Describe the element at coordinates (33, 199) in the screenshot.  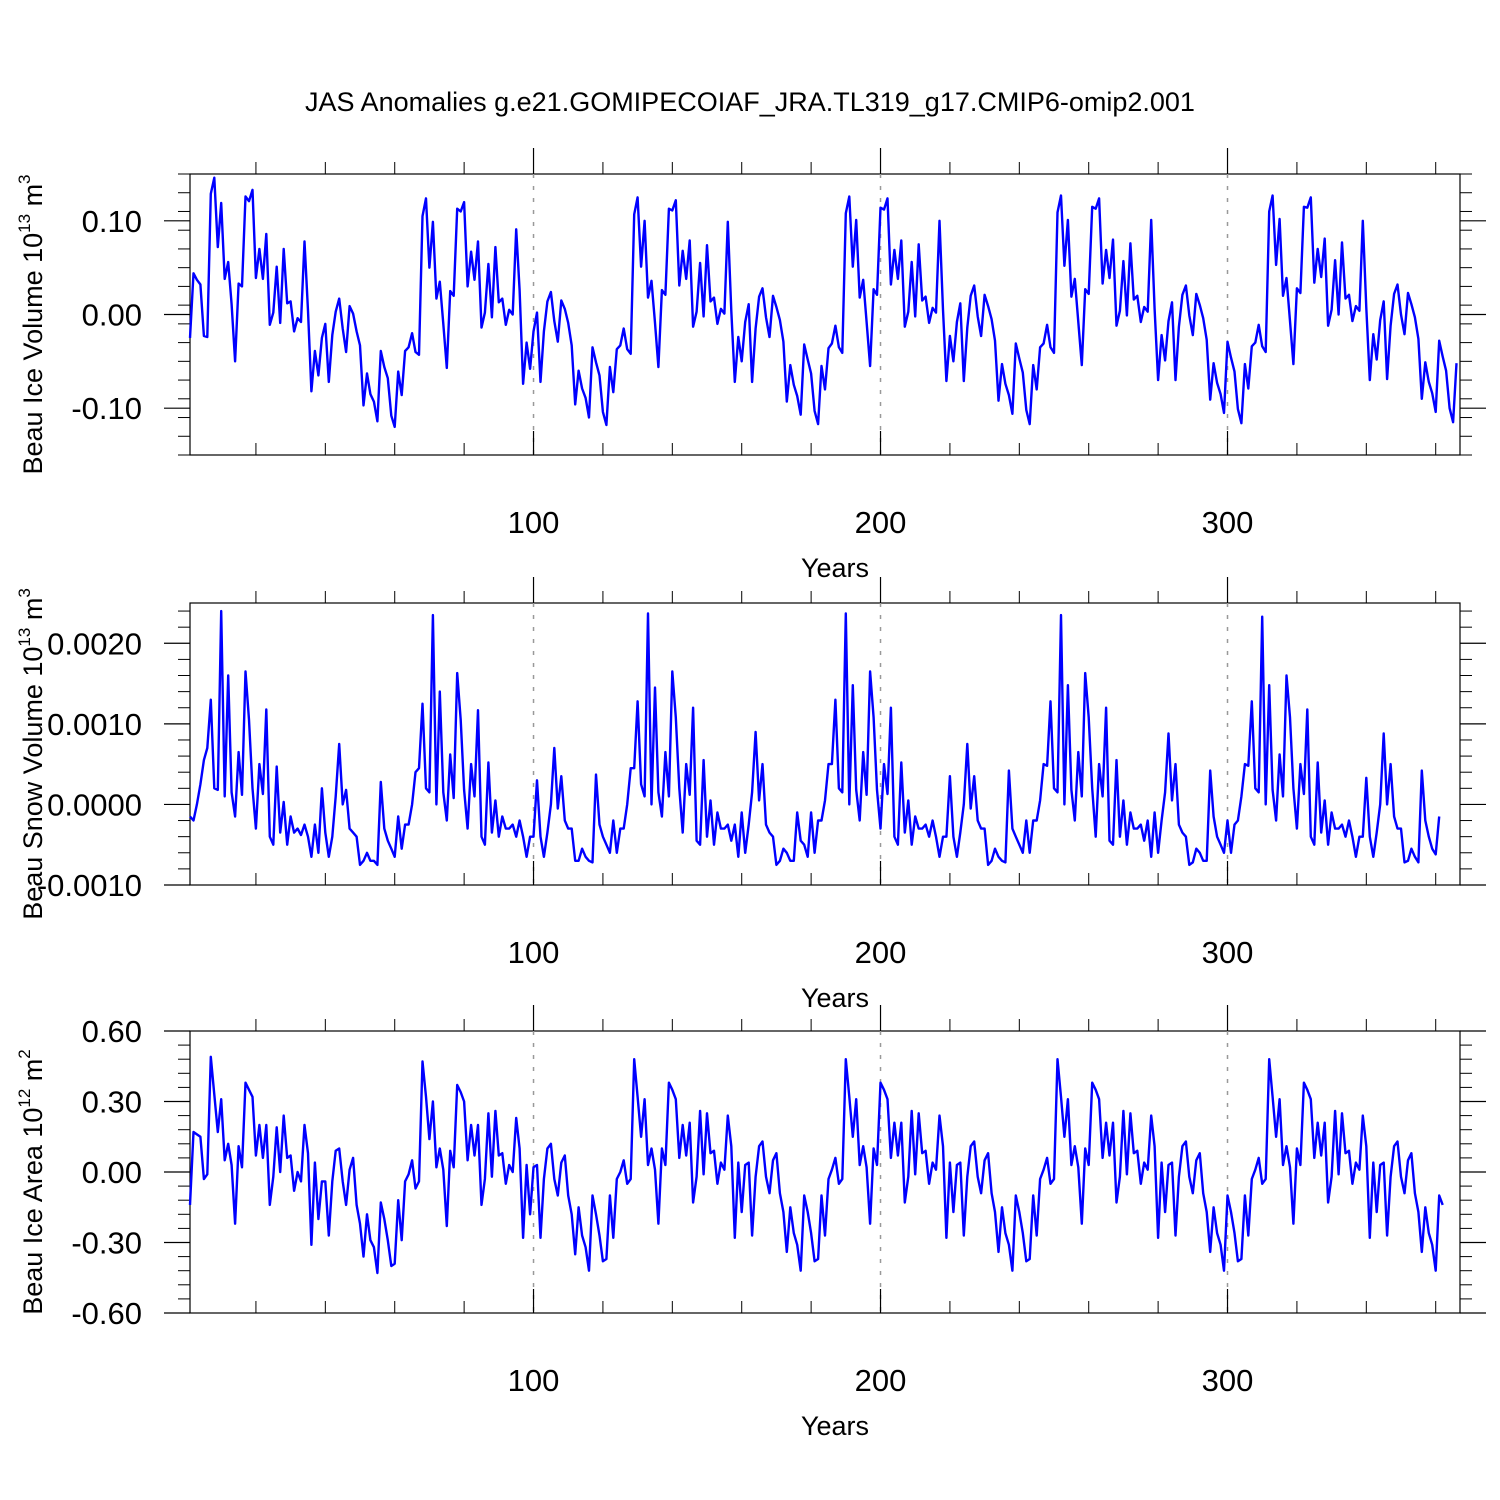
I see `ice-volume-ylabel-unit: m` at that location.